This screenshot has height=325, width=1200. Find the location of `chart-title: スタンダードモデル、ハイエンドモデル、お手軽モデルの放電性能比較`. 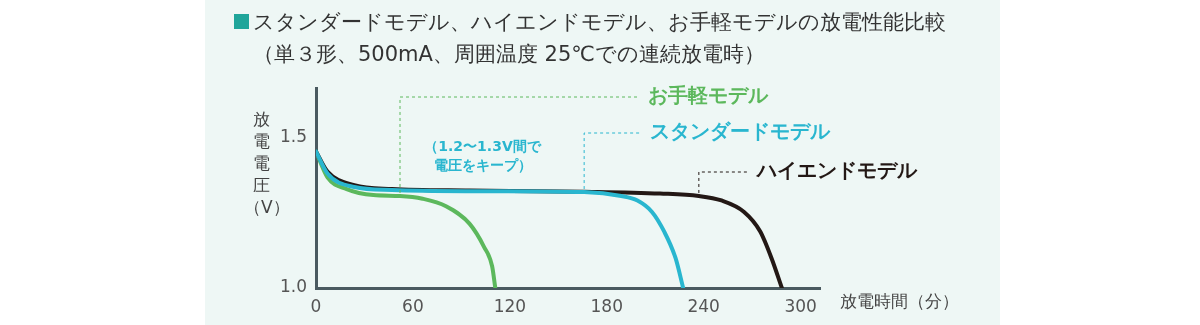

chart-title: スタンダードモデル、ハイエンドモデル、お手軽モデルの放電性能比較 is located at coordinates (599, 22).